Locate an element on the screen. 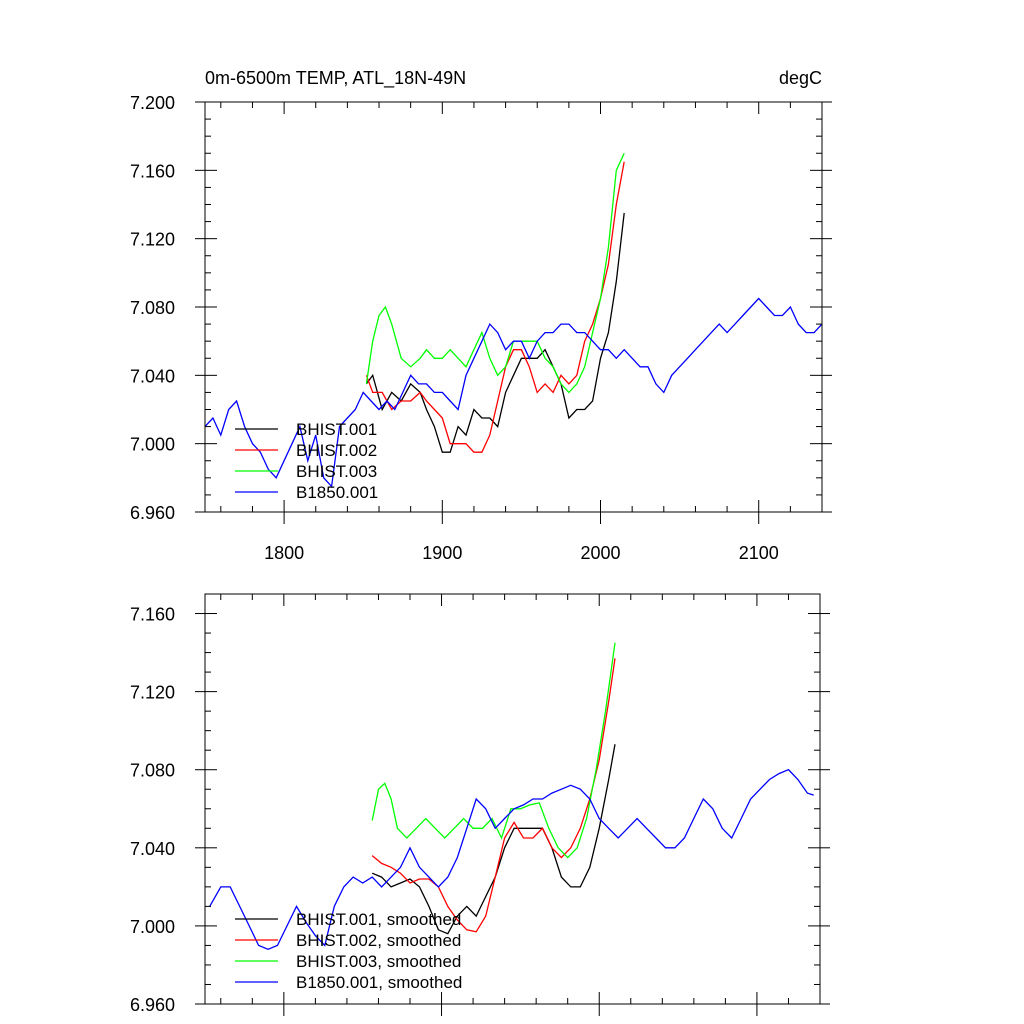  top-y-tick-label: 7.200 is located at coordinates (152, 103).